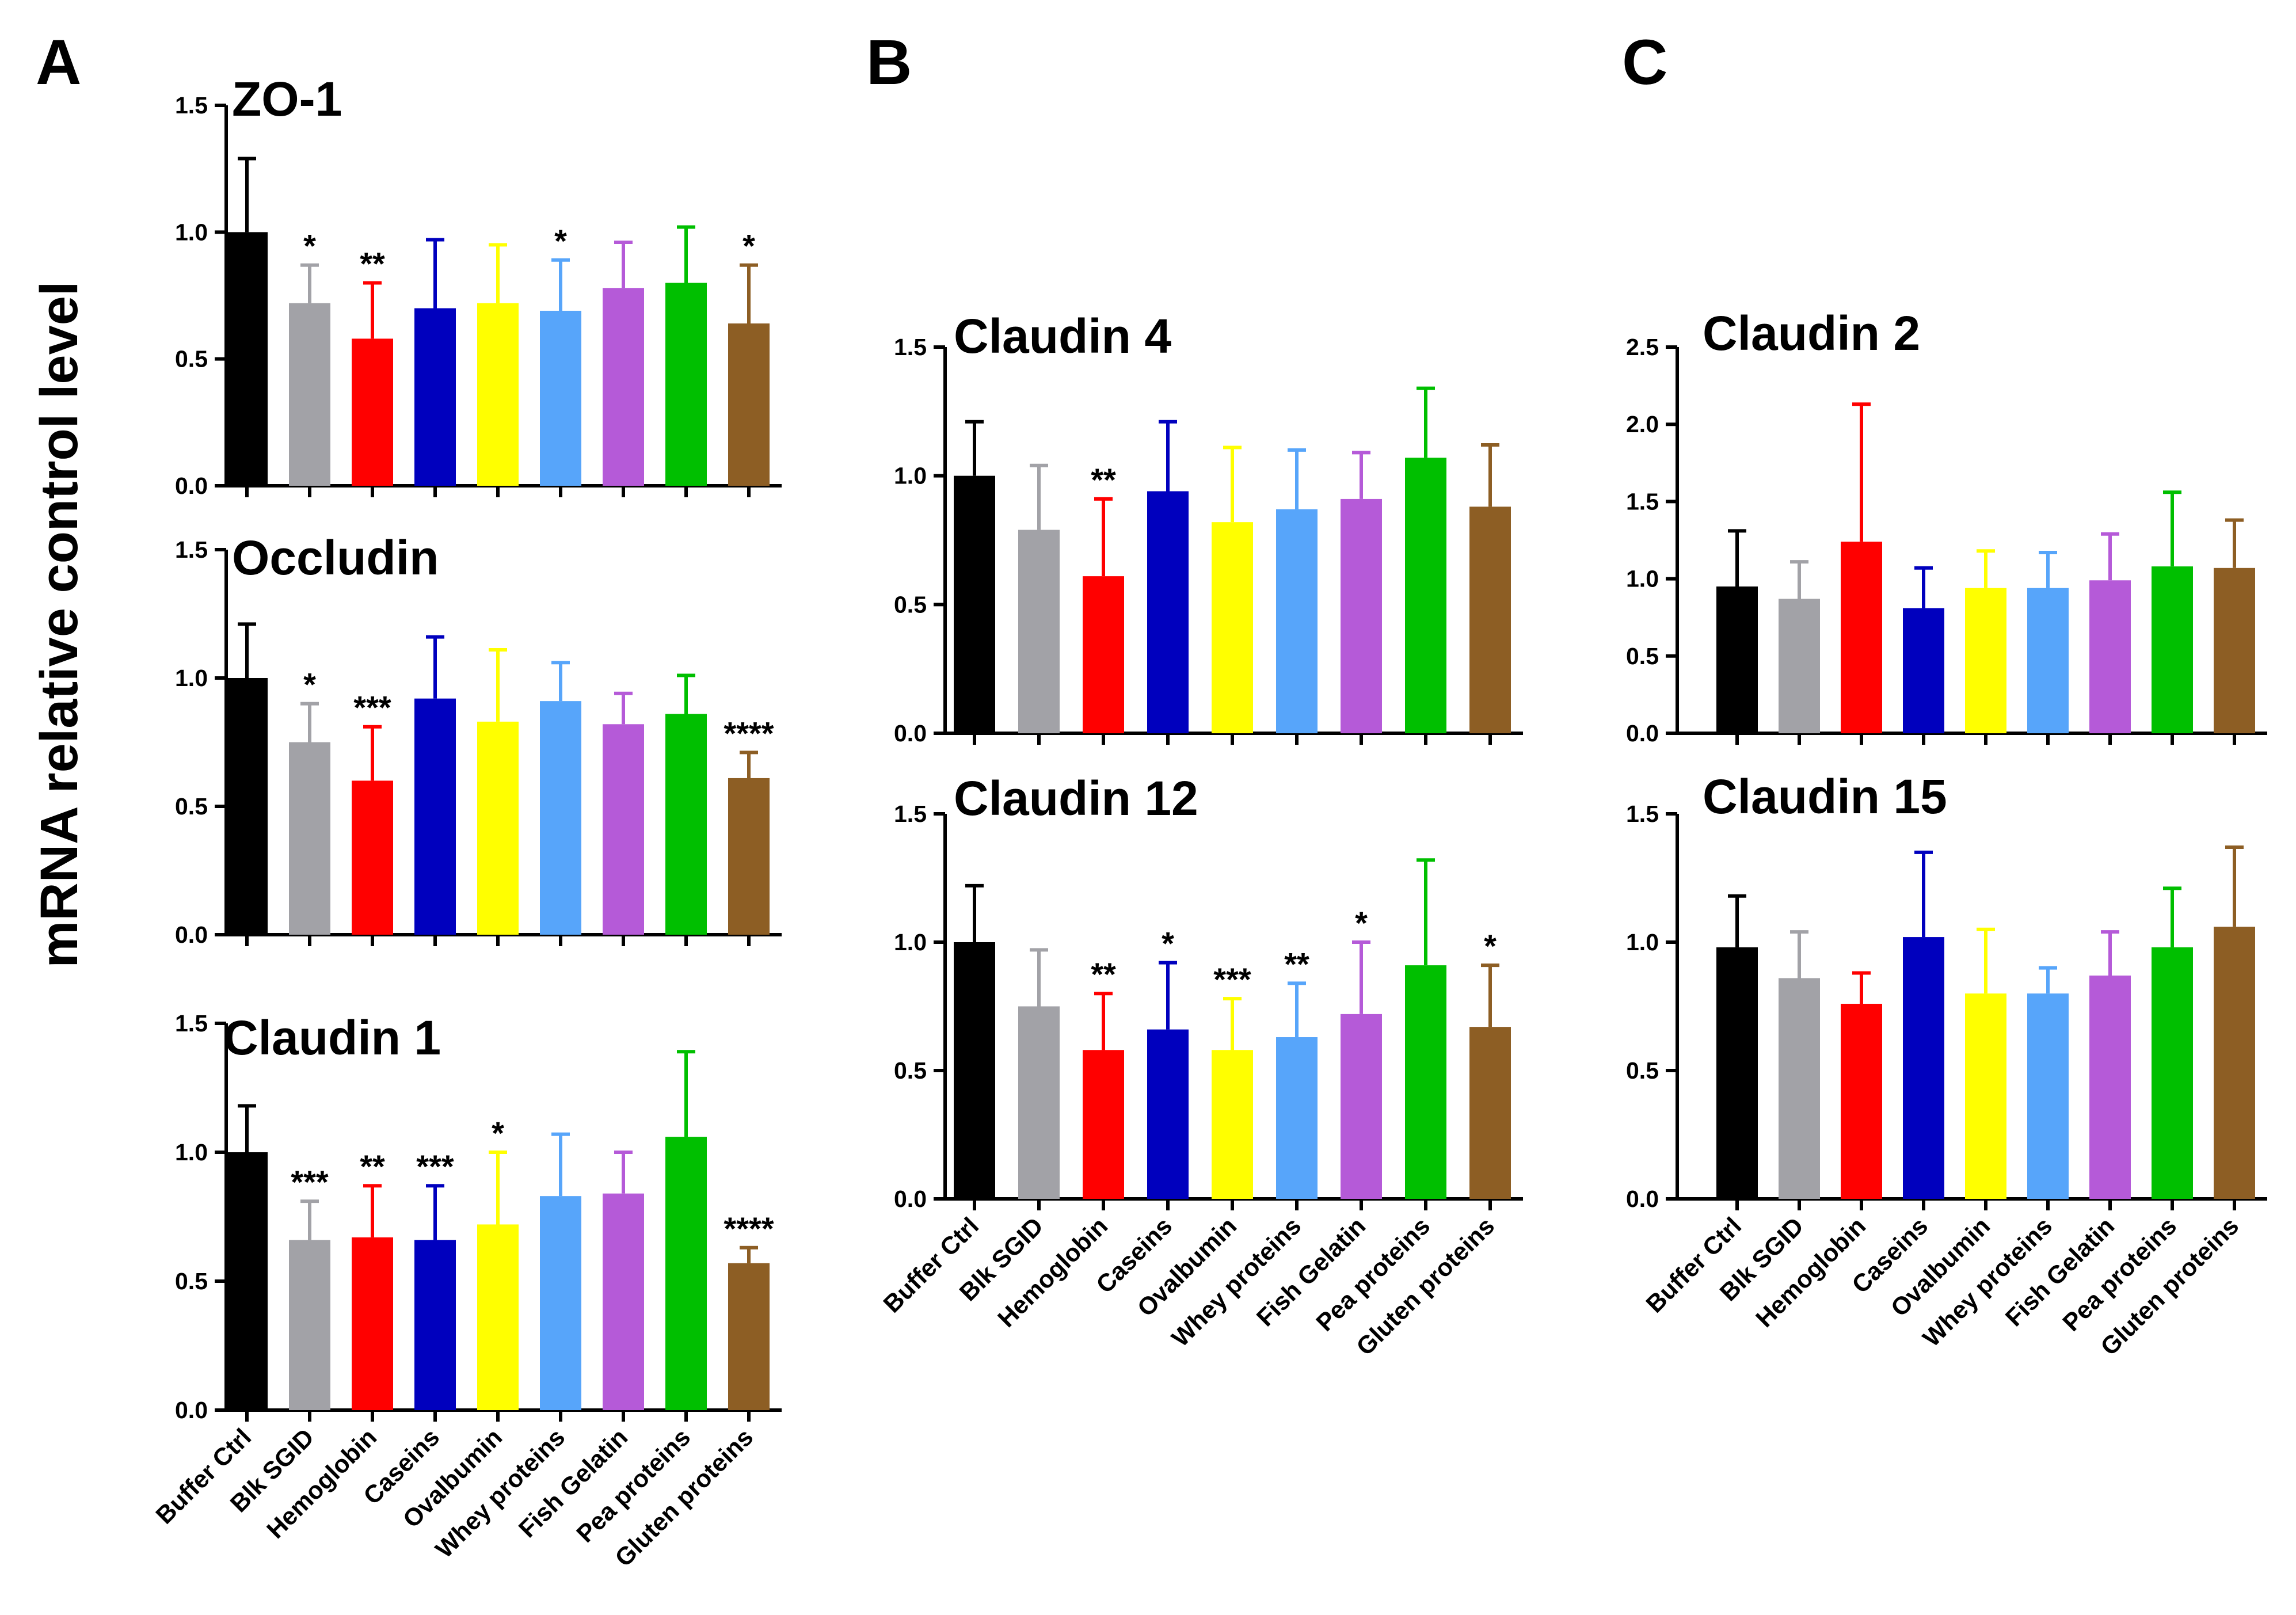 Image resolution: width=2296 pixels, height=1615 pixels. I want to click on chart-title: Claudin 15, so click(1825, 797).